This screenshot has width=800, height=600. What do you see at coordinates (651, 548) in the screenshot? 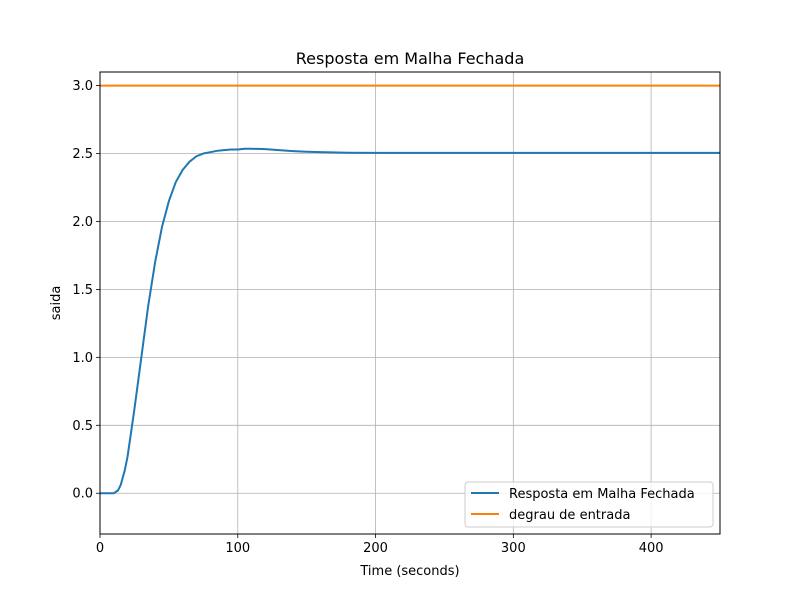
I see `x-tick-label: 400` at bounding box center [651, 548].